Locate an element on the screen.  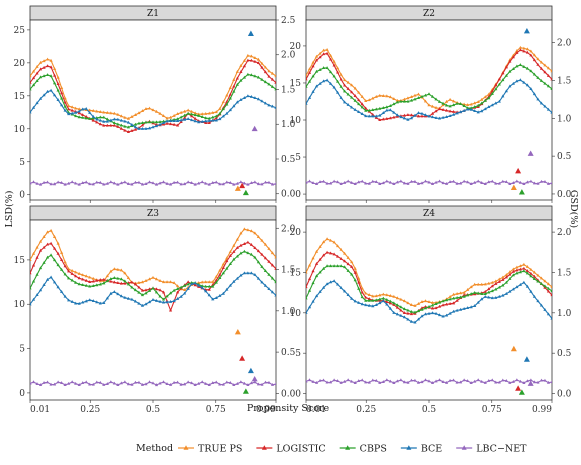
series-true-ps is located at coordinates (153, 86).